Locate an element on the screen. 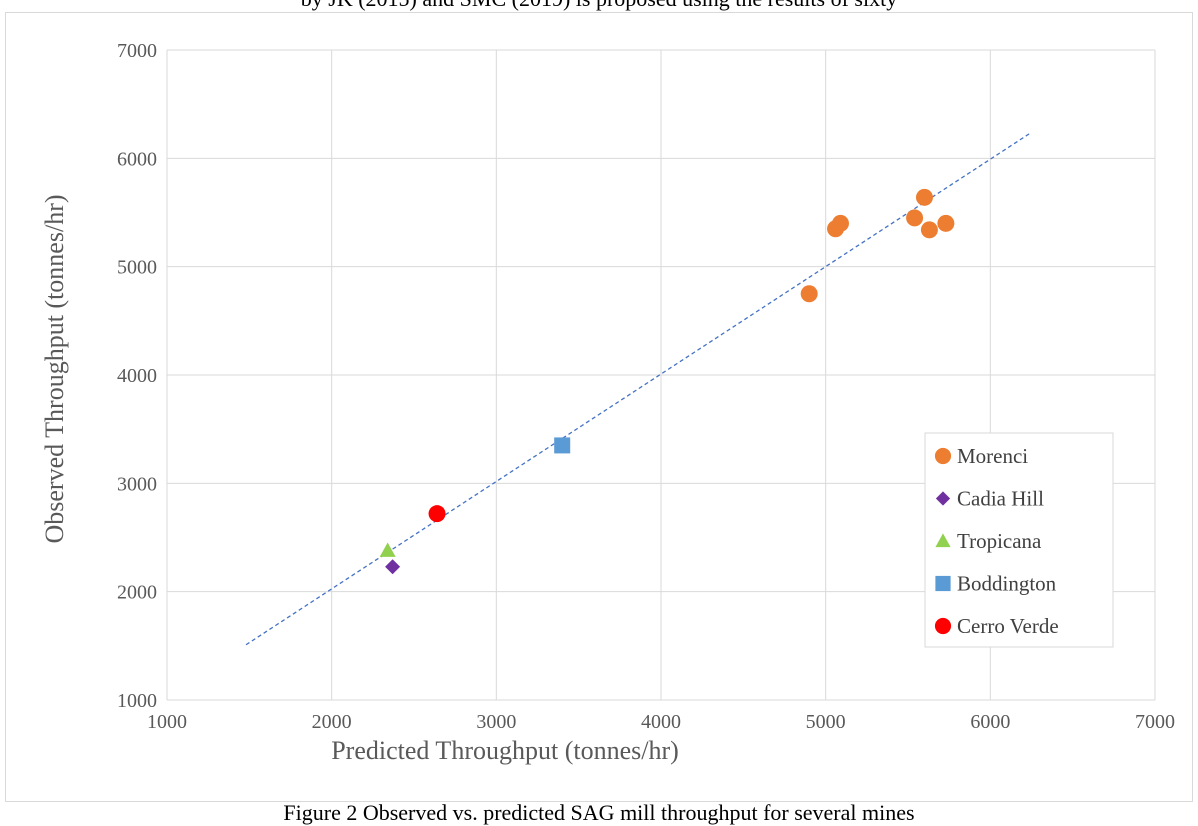 The width and height of the screenshot is (1198, 826). legend-label-cadia-hill: Cadia Hill is located at coordinates (1000, 499).